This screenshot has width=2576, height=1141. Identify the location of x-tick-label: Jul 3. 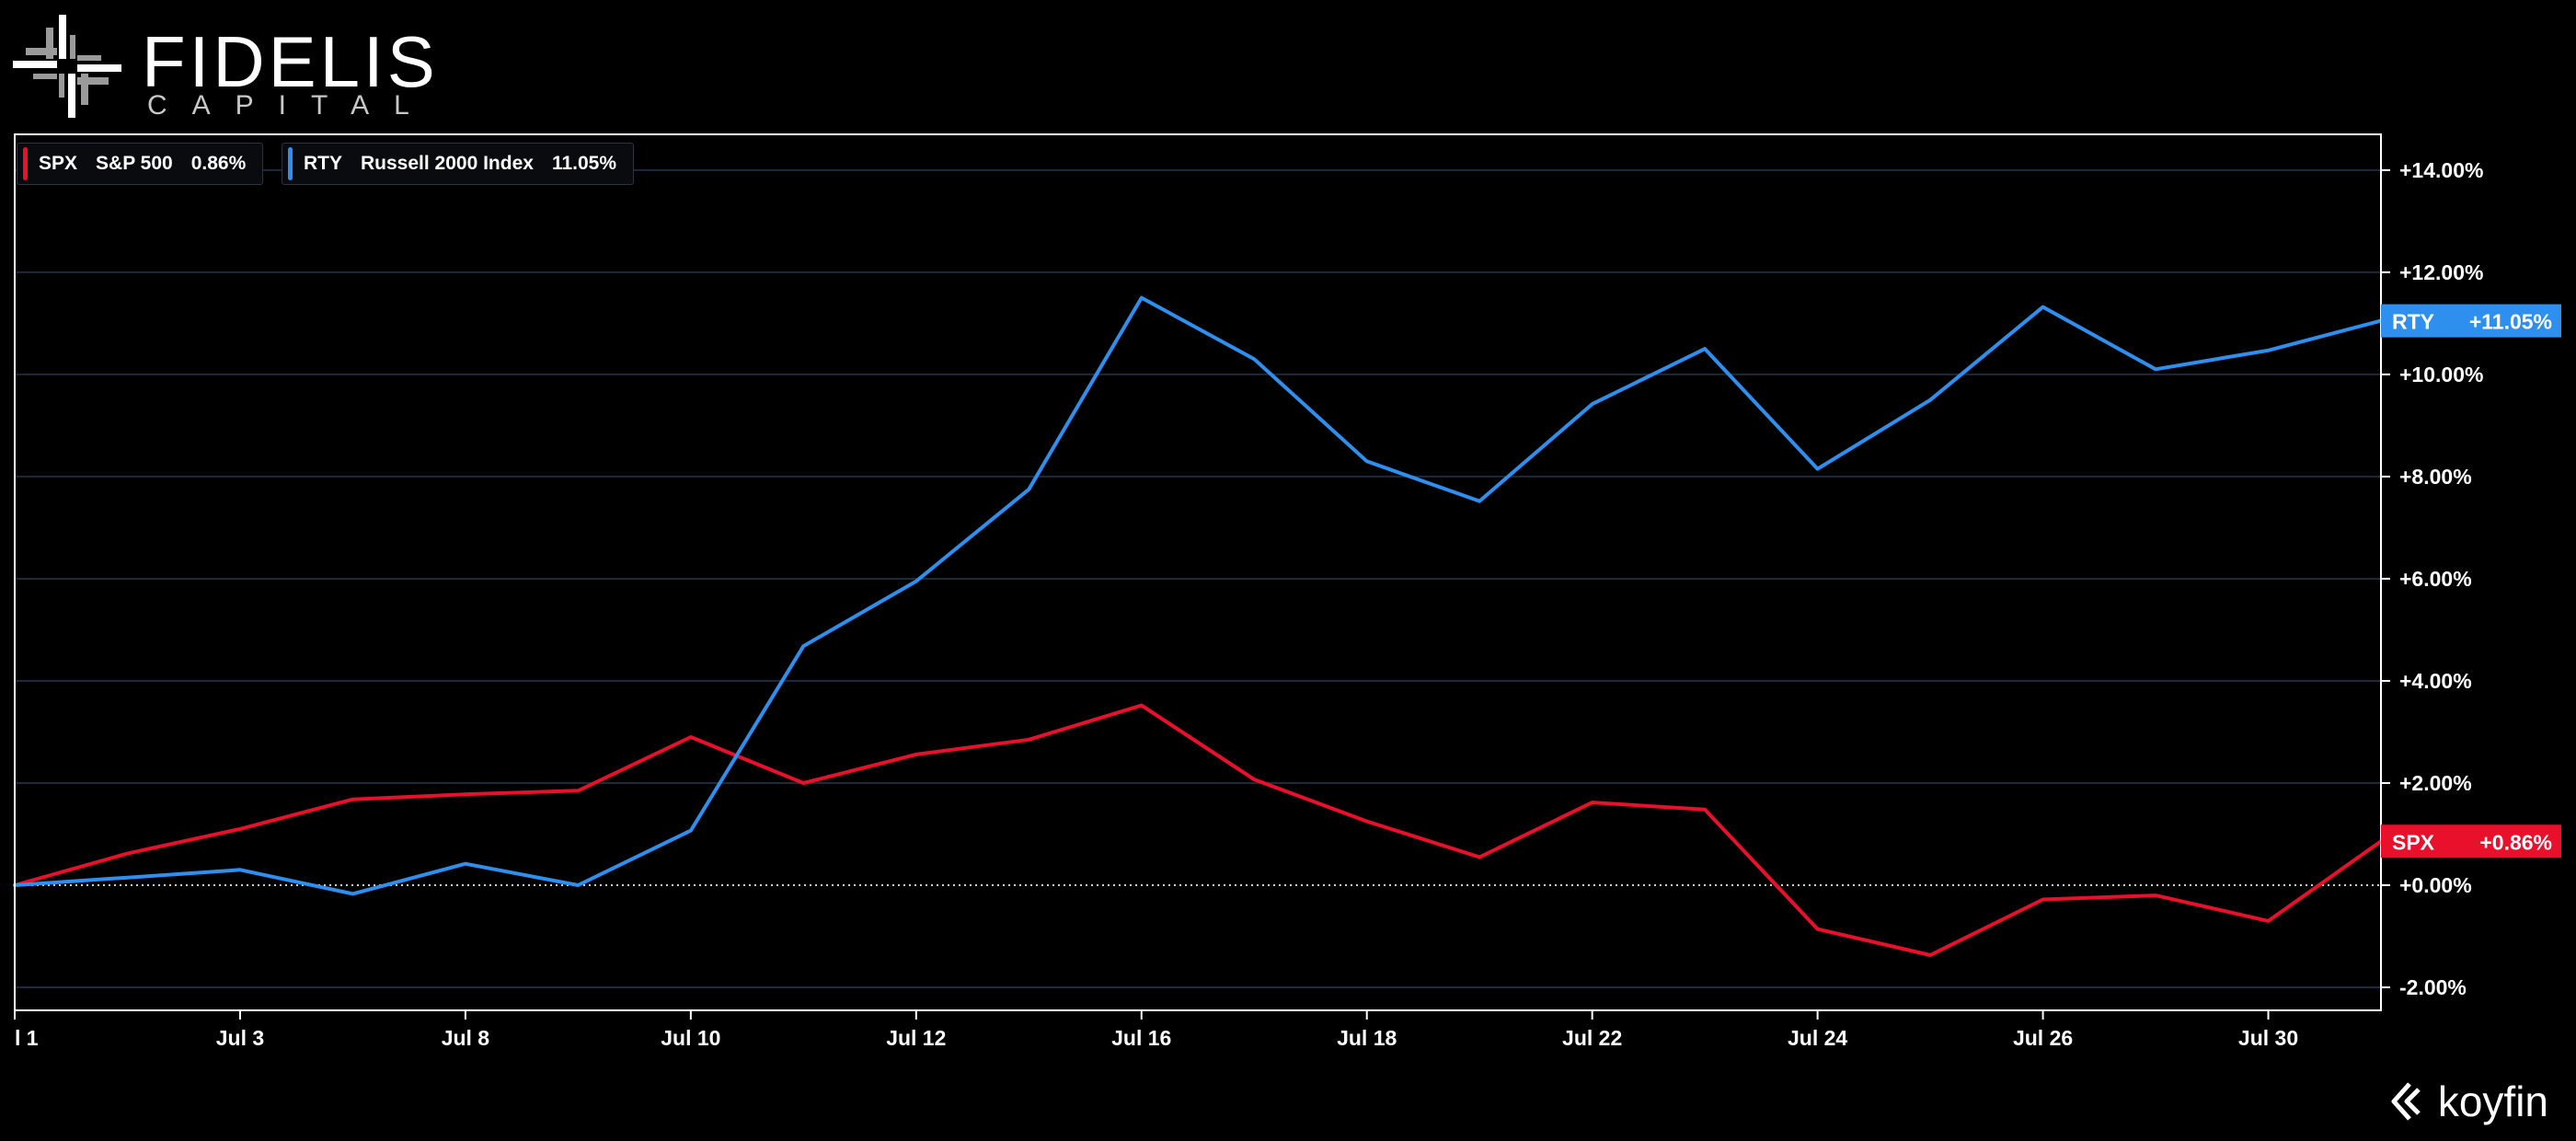
(240, 1038).